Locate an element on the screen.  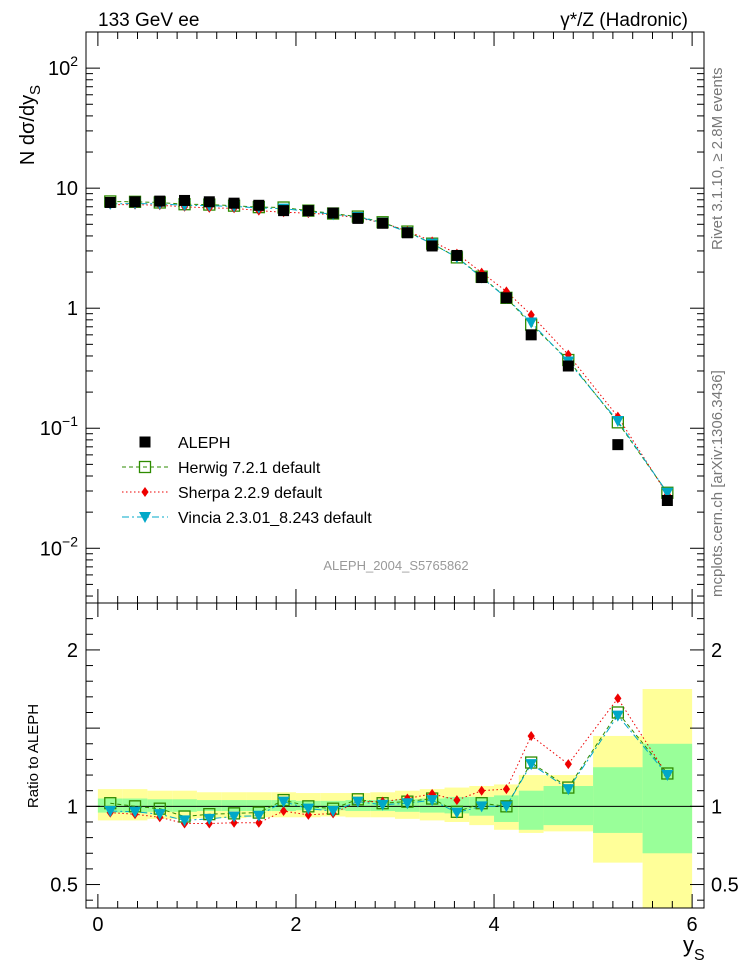
legend-label-herwig: Herwig 7.2.1 default is located at coordinates (249, 468).